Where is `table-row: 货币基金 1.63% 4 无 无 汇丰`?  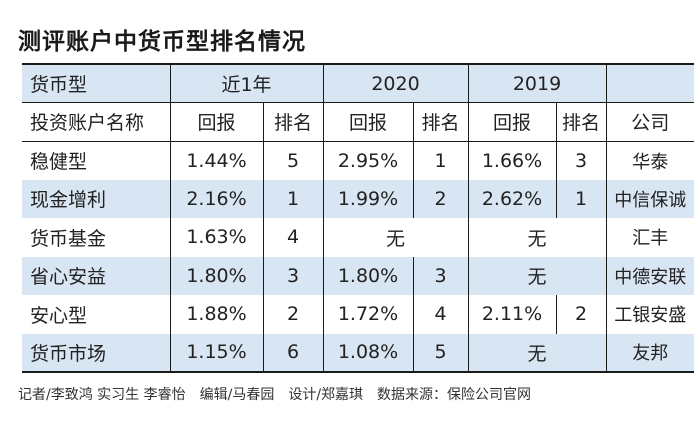 table-row: 货币基金 1.63% 4 无 无 汇丰 is located at coordinates (358, 237).